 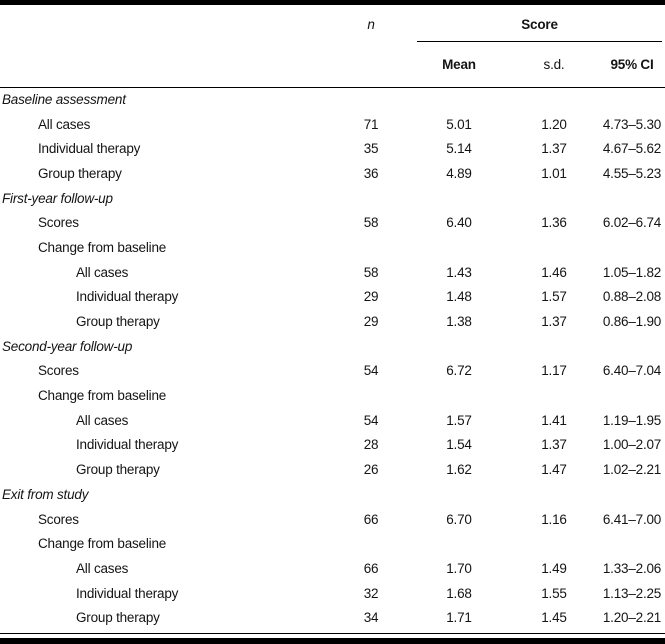 I want to click on row-sd-value: 1.47, so click(x=554, y=470).